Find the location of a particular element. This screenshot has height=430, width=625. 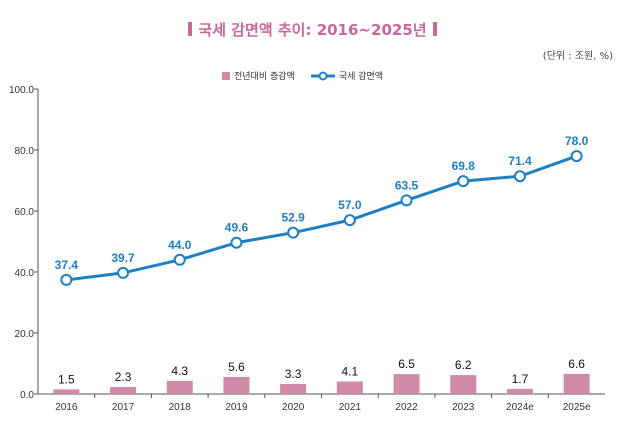

bar-value-label: 1.7 is located at coordinates (520, 379).